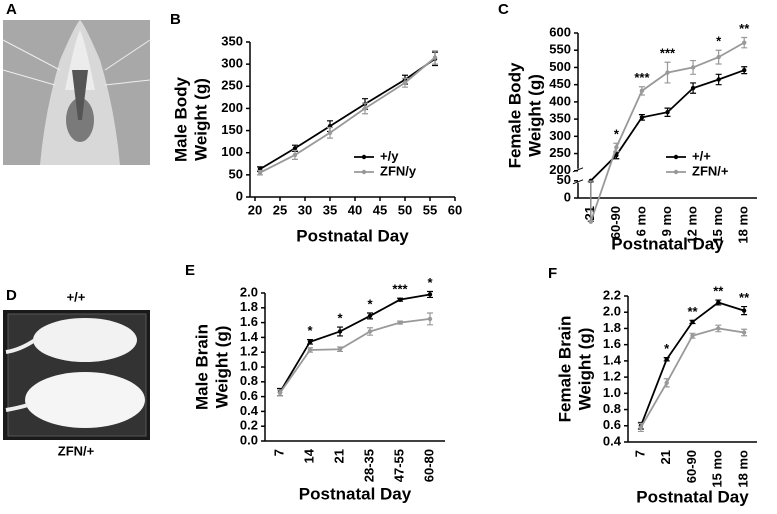  Describe the element at coordinates (180, 119) in the screenshot. I see `y-axis-label: Male Body` at that location.